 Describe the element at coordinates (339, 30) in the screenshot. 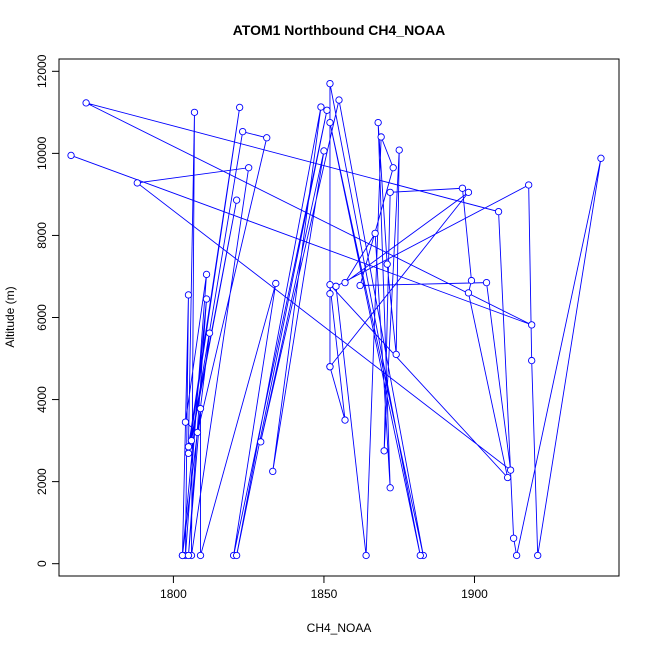

I see `chart-title: ATOM1 Northbound CH4_NOAA` at that location.